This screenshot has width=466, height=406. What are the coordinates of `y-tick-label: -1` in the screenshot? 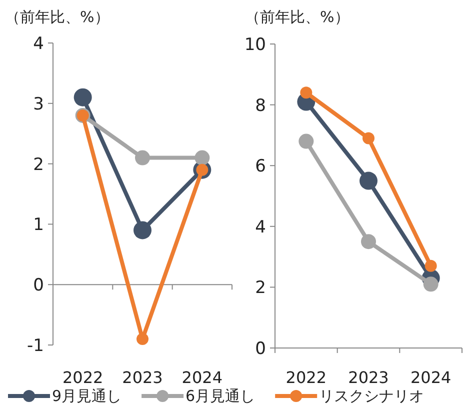 It's located at (35, 346).